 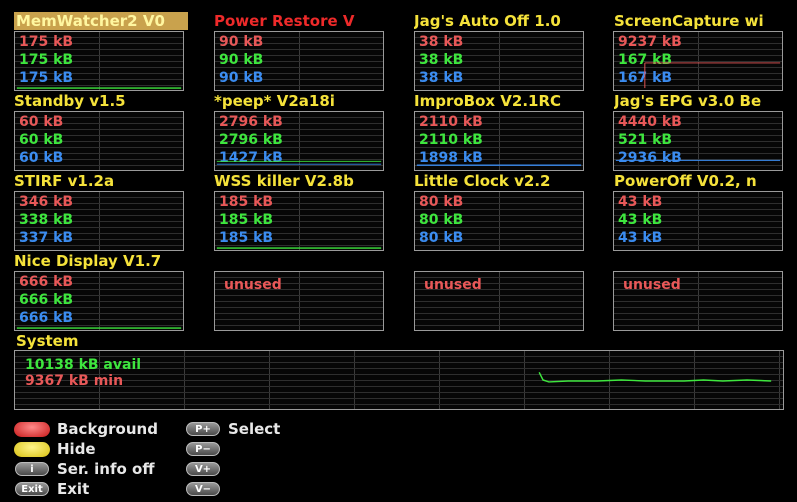 What do you see at coordinates (203, 469) in the screenshot?
I see `v-plus-key-icon: V+` at bounding box center [203, 469].